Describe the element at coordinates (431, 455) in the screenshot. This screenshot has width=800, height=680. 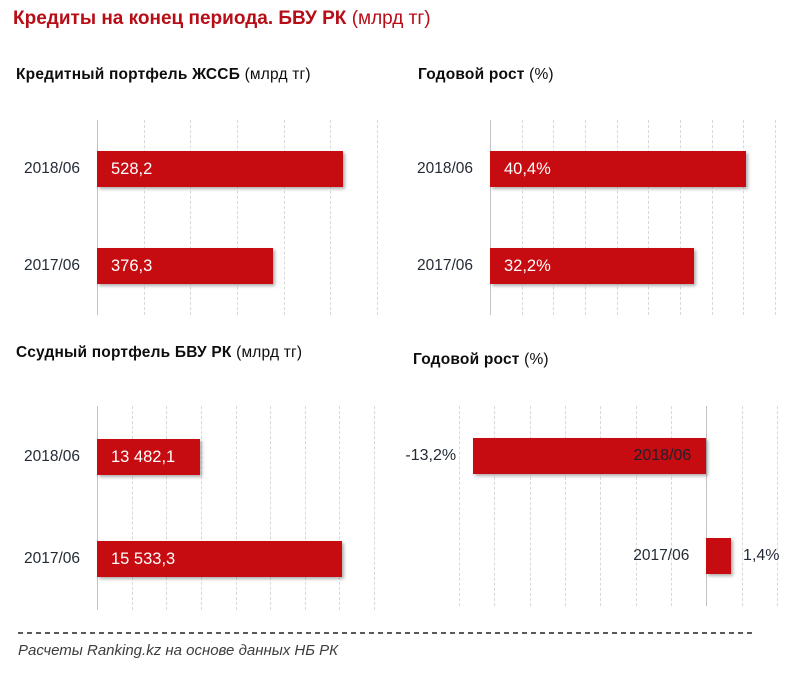
I see `bar-value-label: -13,2%` at that location.